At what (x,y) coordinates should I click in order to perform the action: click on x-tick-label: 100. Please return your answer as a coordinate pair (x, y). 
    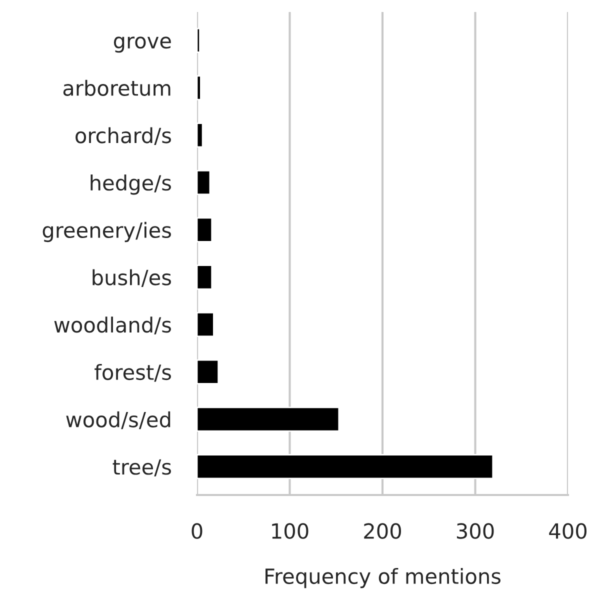
    Looking at the image, I should click on (290, 531).